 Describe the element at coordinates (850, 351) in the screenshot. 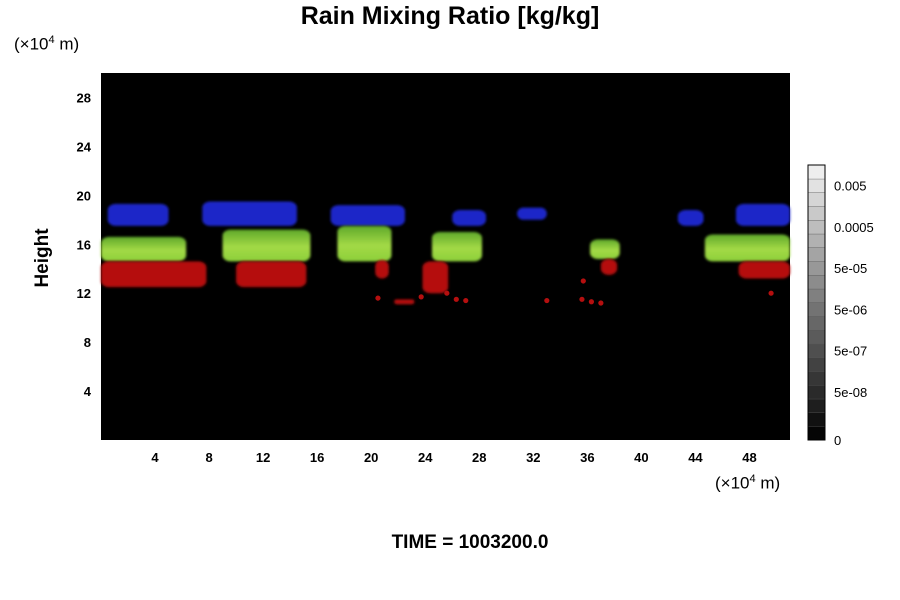

I see `colorbar-label: 5e-07` at that location.